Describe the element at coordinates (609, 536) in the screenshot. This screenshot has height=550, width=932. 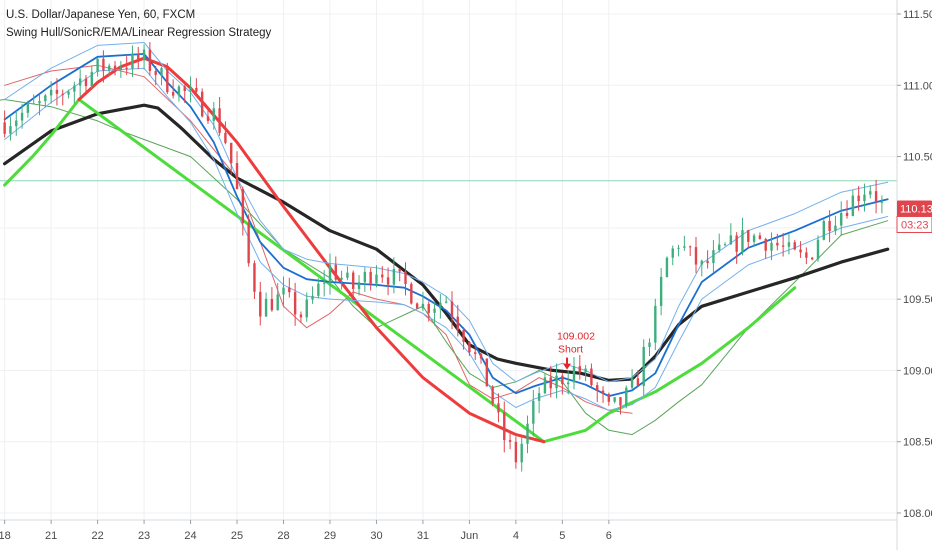
I see `time-tick-label: 6` at that location.